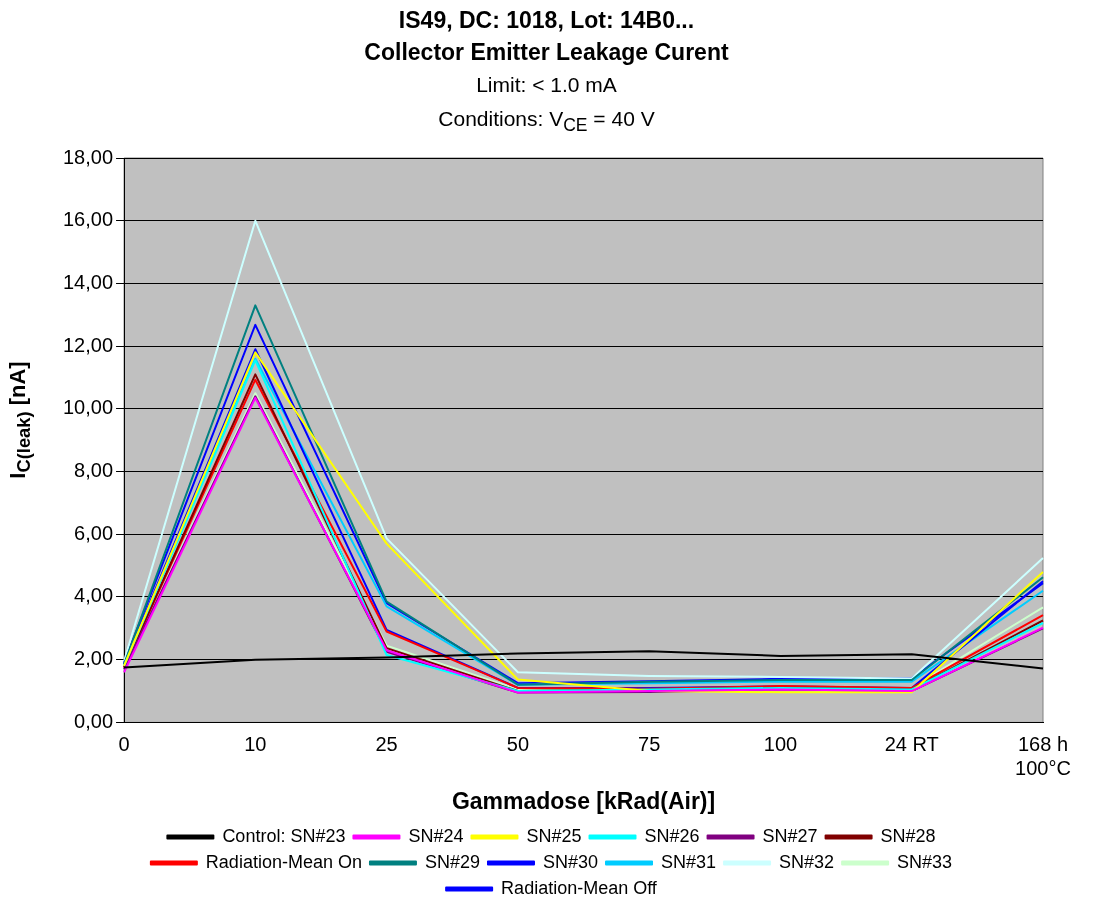  Describe the element at coordinates (546, 105) in the screenshot. I see `chart-subtitle: Limit: < 1.0 mA Conditions: V$_{CE}$ = 40 V` at that location.